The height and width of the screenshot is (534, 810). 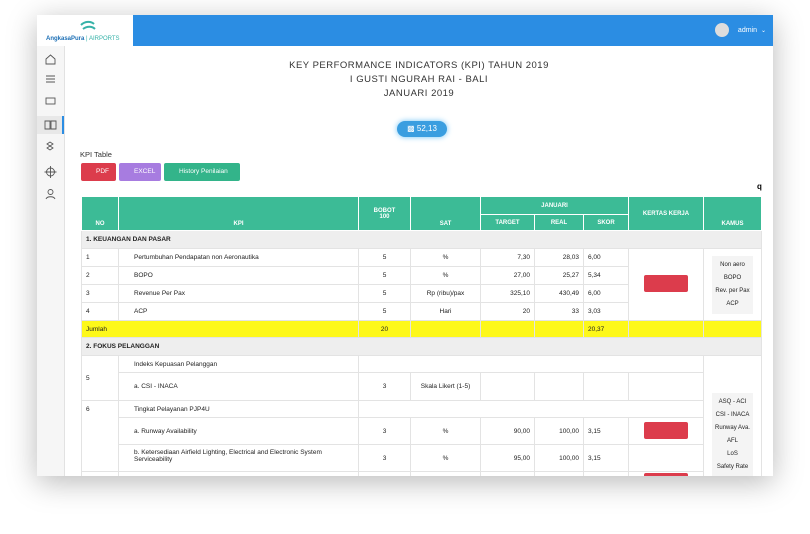 What do you see at coordinates (100, 275) in the screenshot?
I see `cell: 2` at bounding box center [100, 275].